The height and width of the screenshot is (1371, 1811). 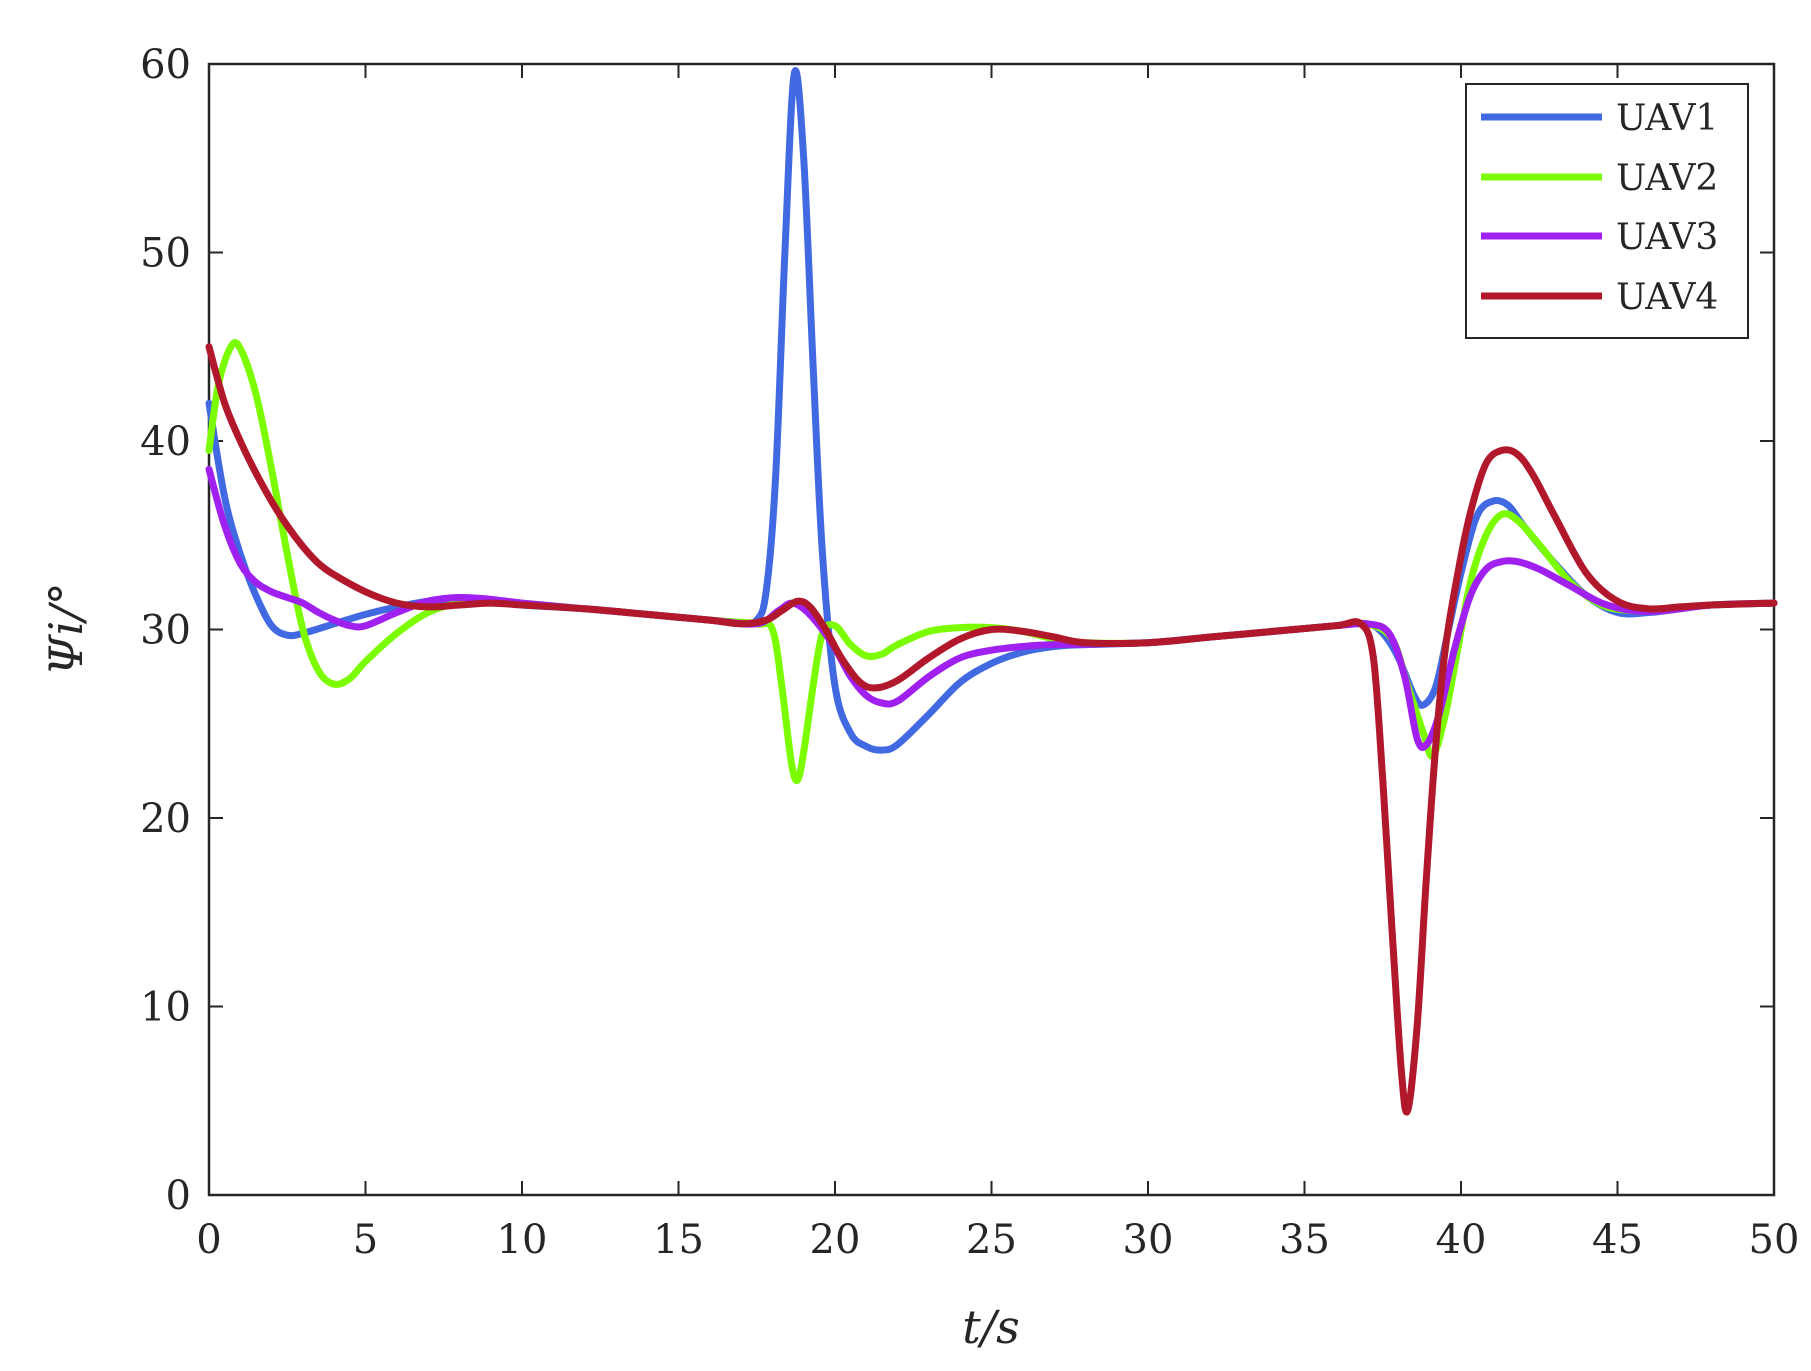 I want to click on y-tick-label: 20, so click(x=165, y=819).